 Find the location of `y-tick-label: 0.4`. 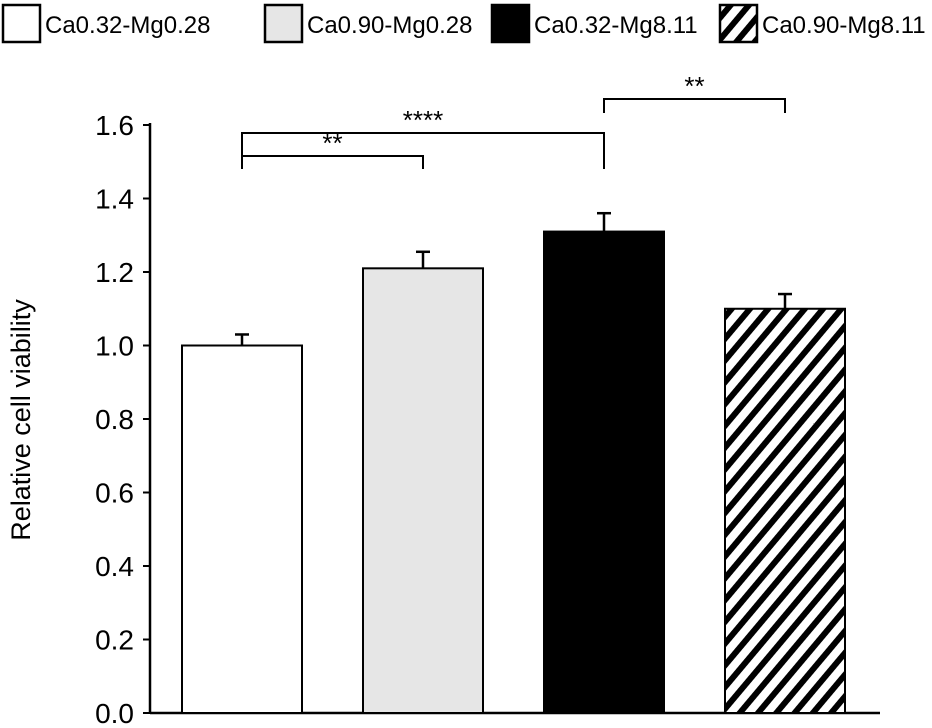

y-tick-label: 0.4 is located at coordinates (114, 566).